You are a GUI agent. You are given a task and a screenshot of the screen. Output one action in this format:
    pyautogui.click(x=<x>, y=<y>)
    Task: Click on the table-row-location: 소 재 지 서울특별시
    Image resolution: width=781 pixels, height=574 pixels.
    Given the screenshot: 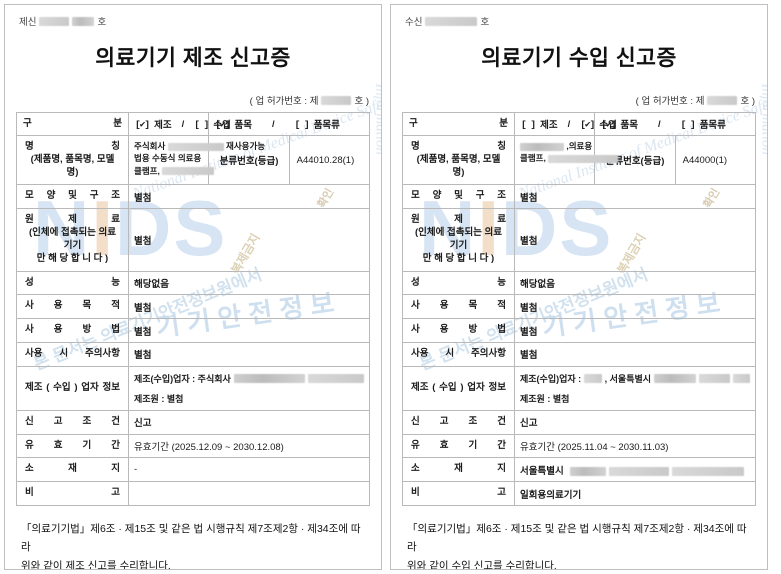 What is the action you would take?
    pyautogui.click(x=579, y=470)
    